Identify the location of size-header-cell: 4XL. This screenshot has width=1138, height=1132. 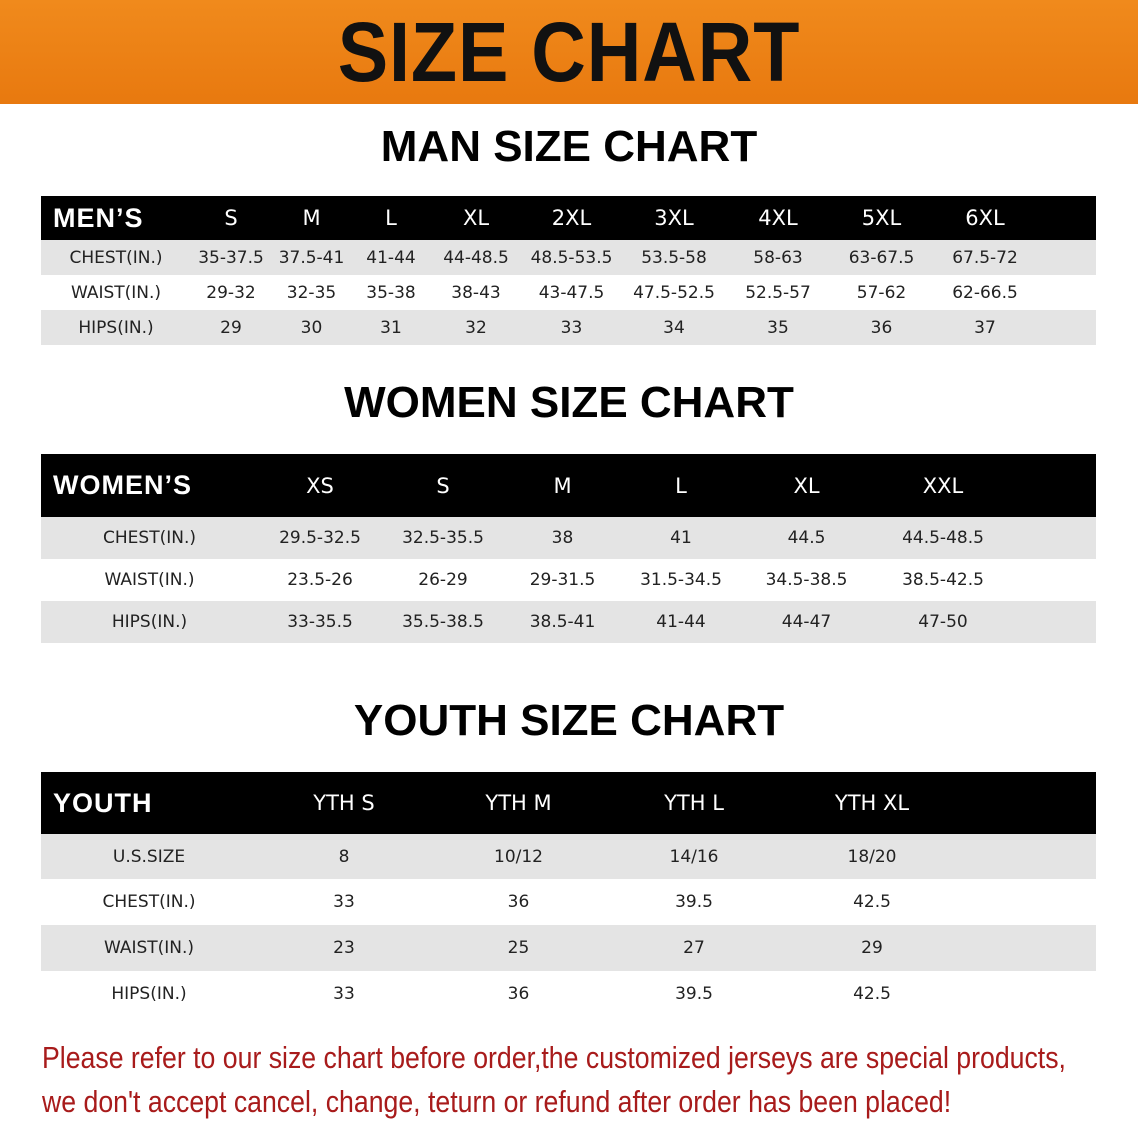
(778, 218).